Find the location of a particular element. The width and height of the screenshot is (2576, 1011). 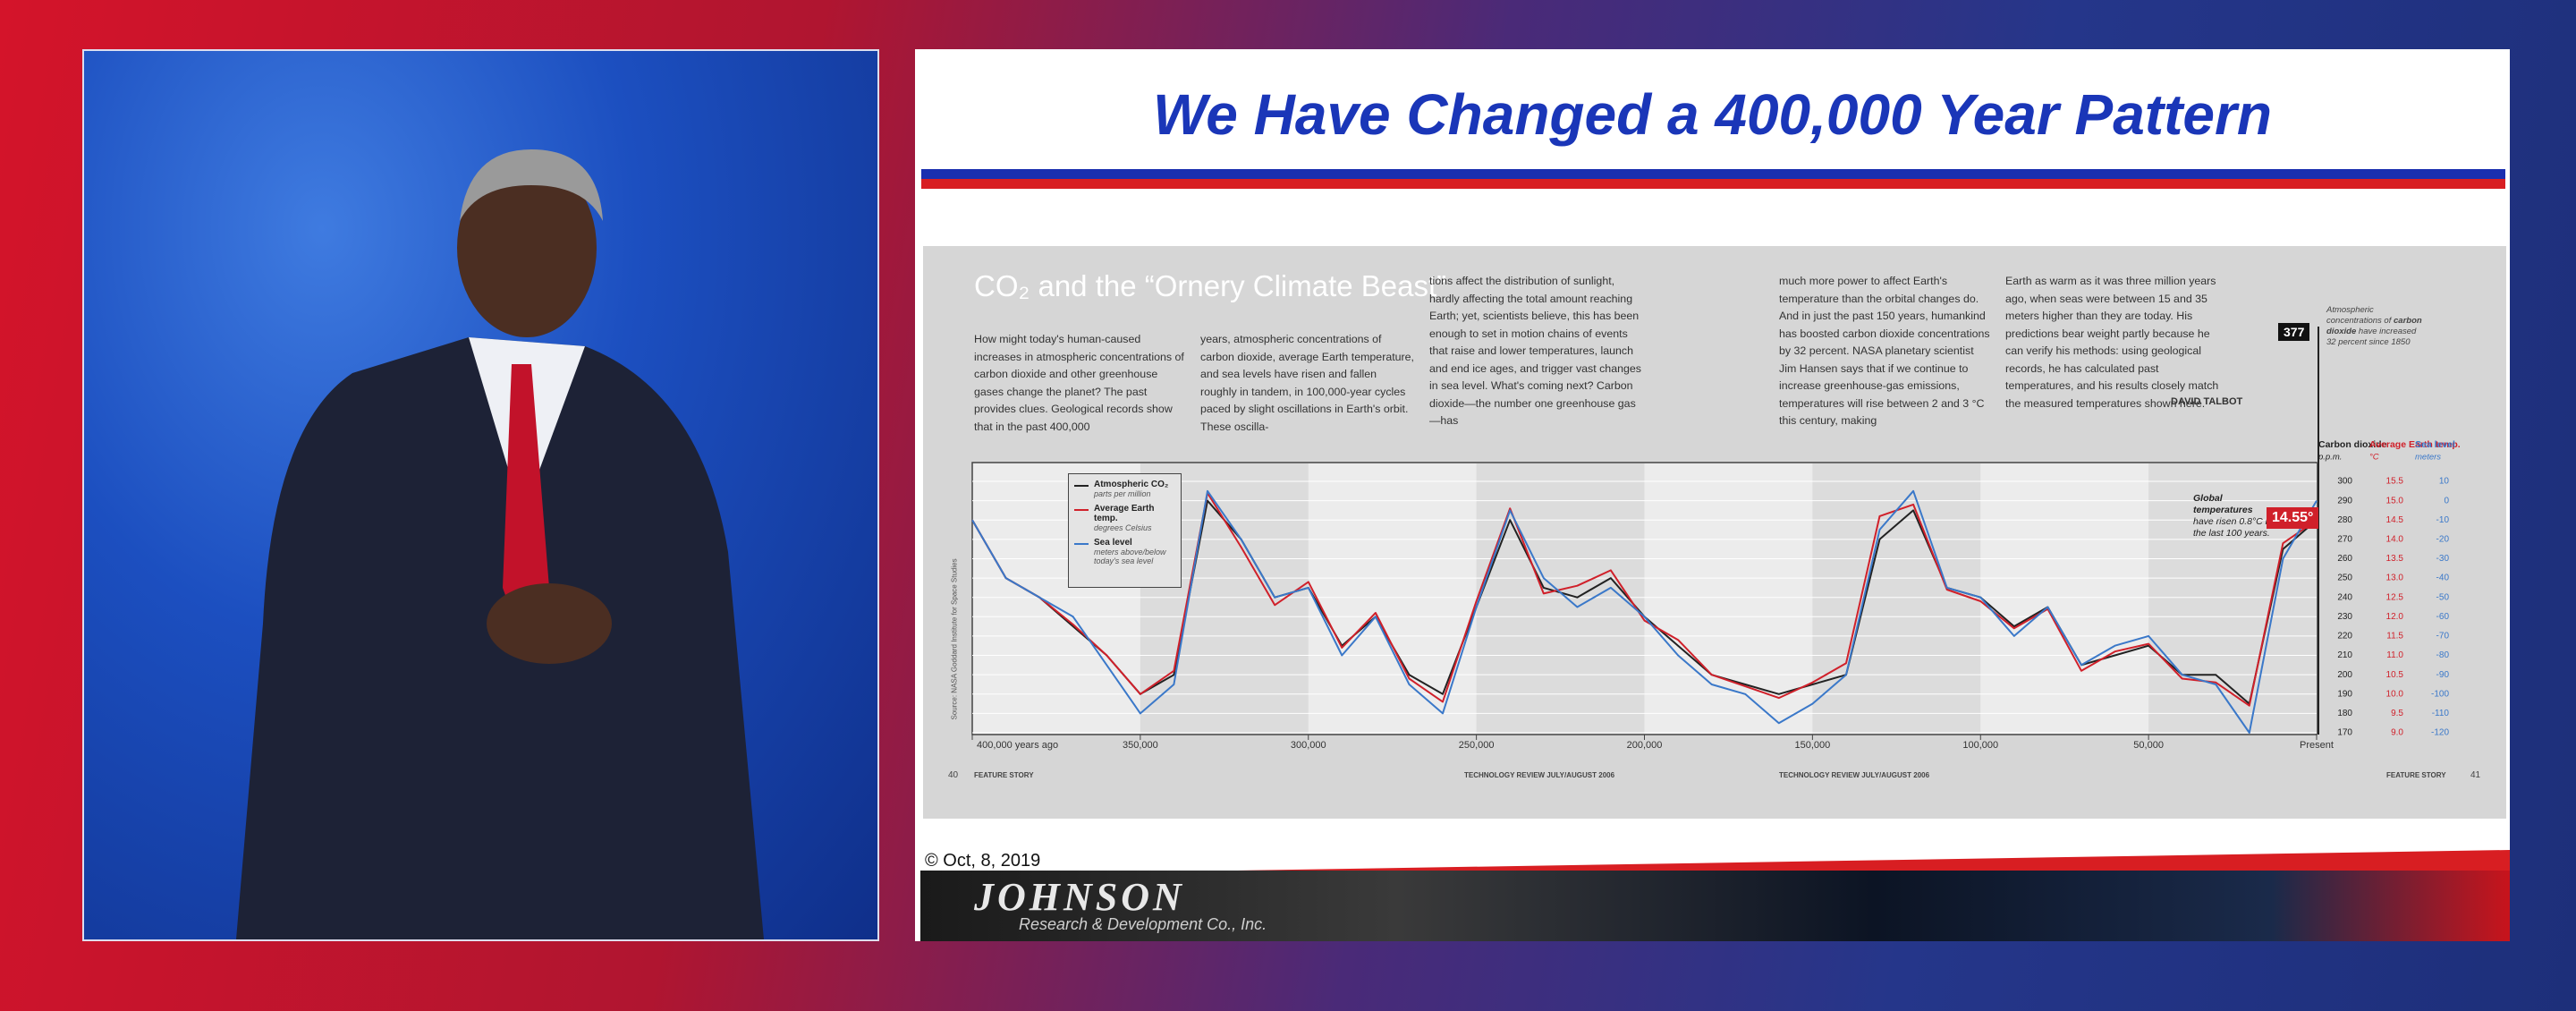

legend-label: Sea level is located at coordinates (1113, 543).